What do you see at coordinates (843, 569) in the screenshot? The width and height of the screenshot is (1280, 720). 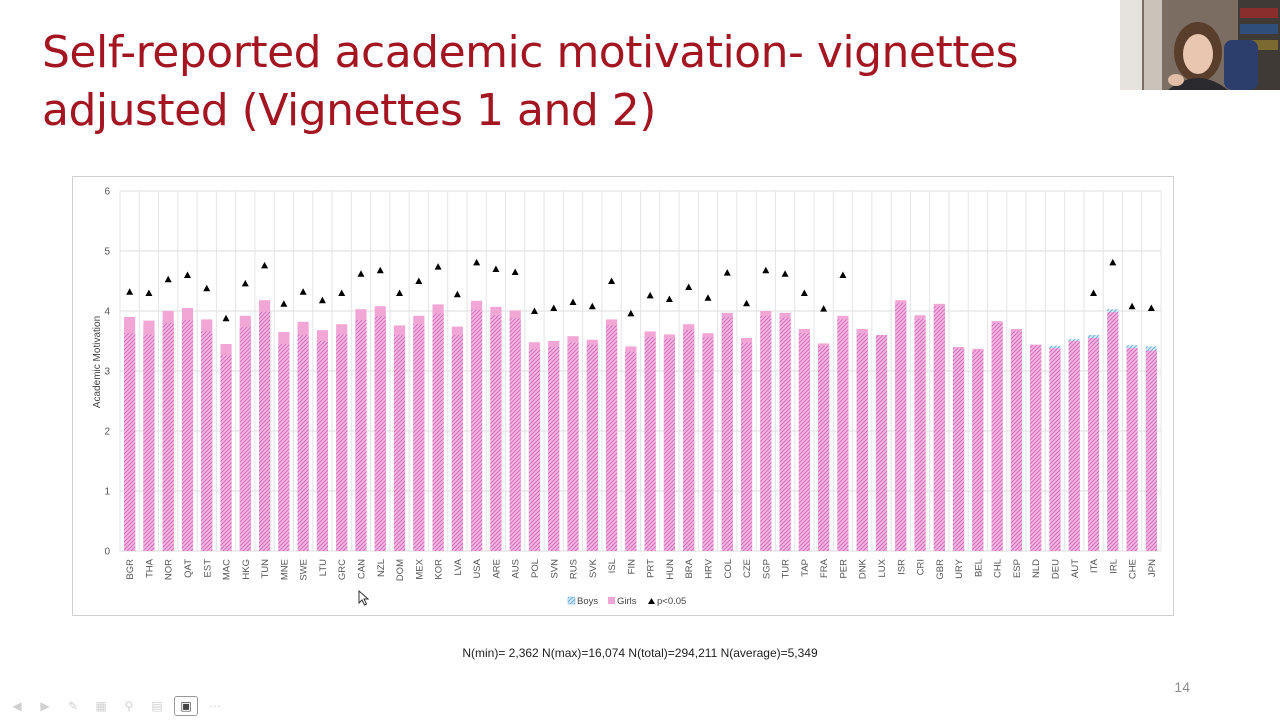 I see `x-tick-label: PER` at bounding box center [843, 569].